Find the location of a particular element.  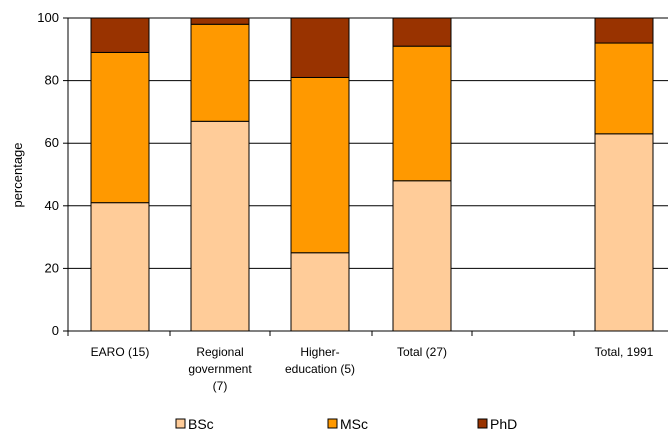

x-category-label: Total (27) is located at coordinates (422, 352).